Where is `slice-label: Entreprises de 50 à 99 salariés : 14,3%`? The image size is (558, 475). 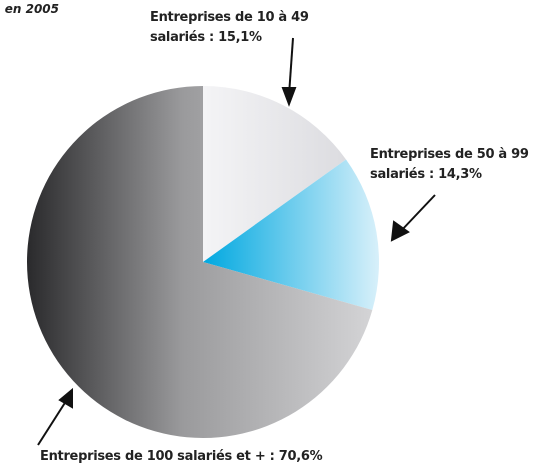
slice-label: Entreprises de 50 à 99 salariés : 14,3% is located at coordinates (449, 164).